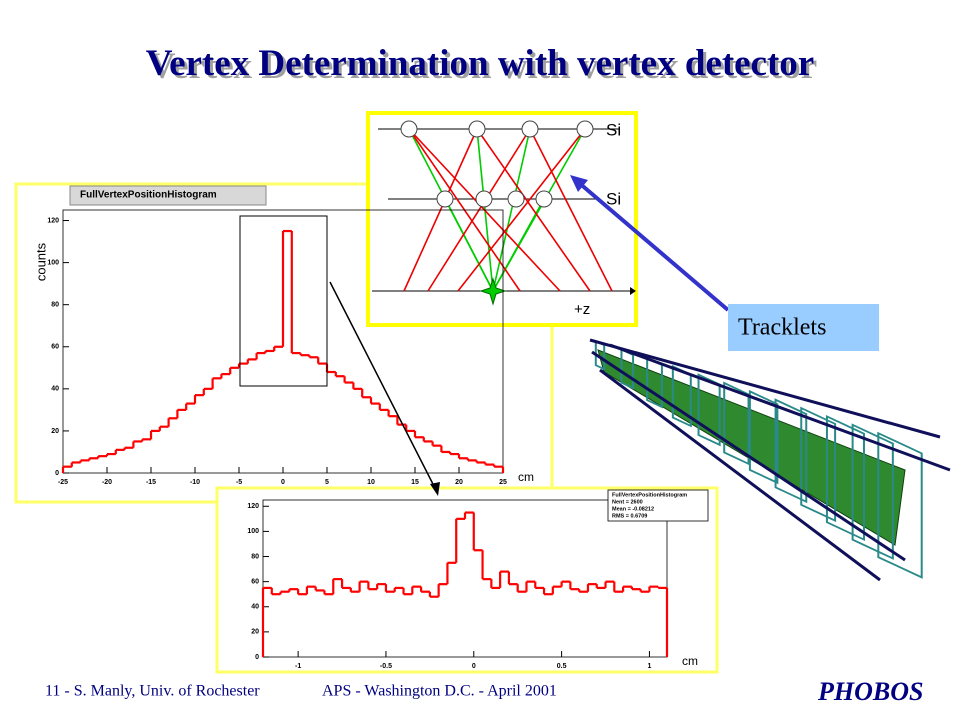 Image resolution: width=960 pixels, height=720 pixels. Describe the element at coordinates (383, 386) in the screenshot. I see `zoom-arrow` at that location.